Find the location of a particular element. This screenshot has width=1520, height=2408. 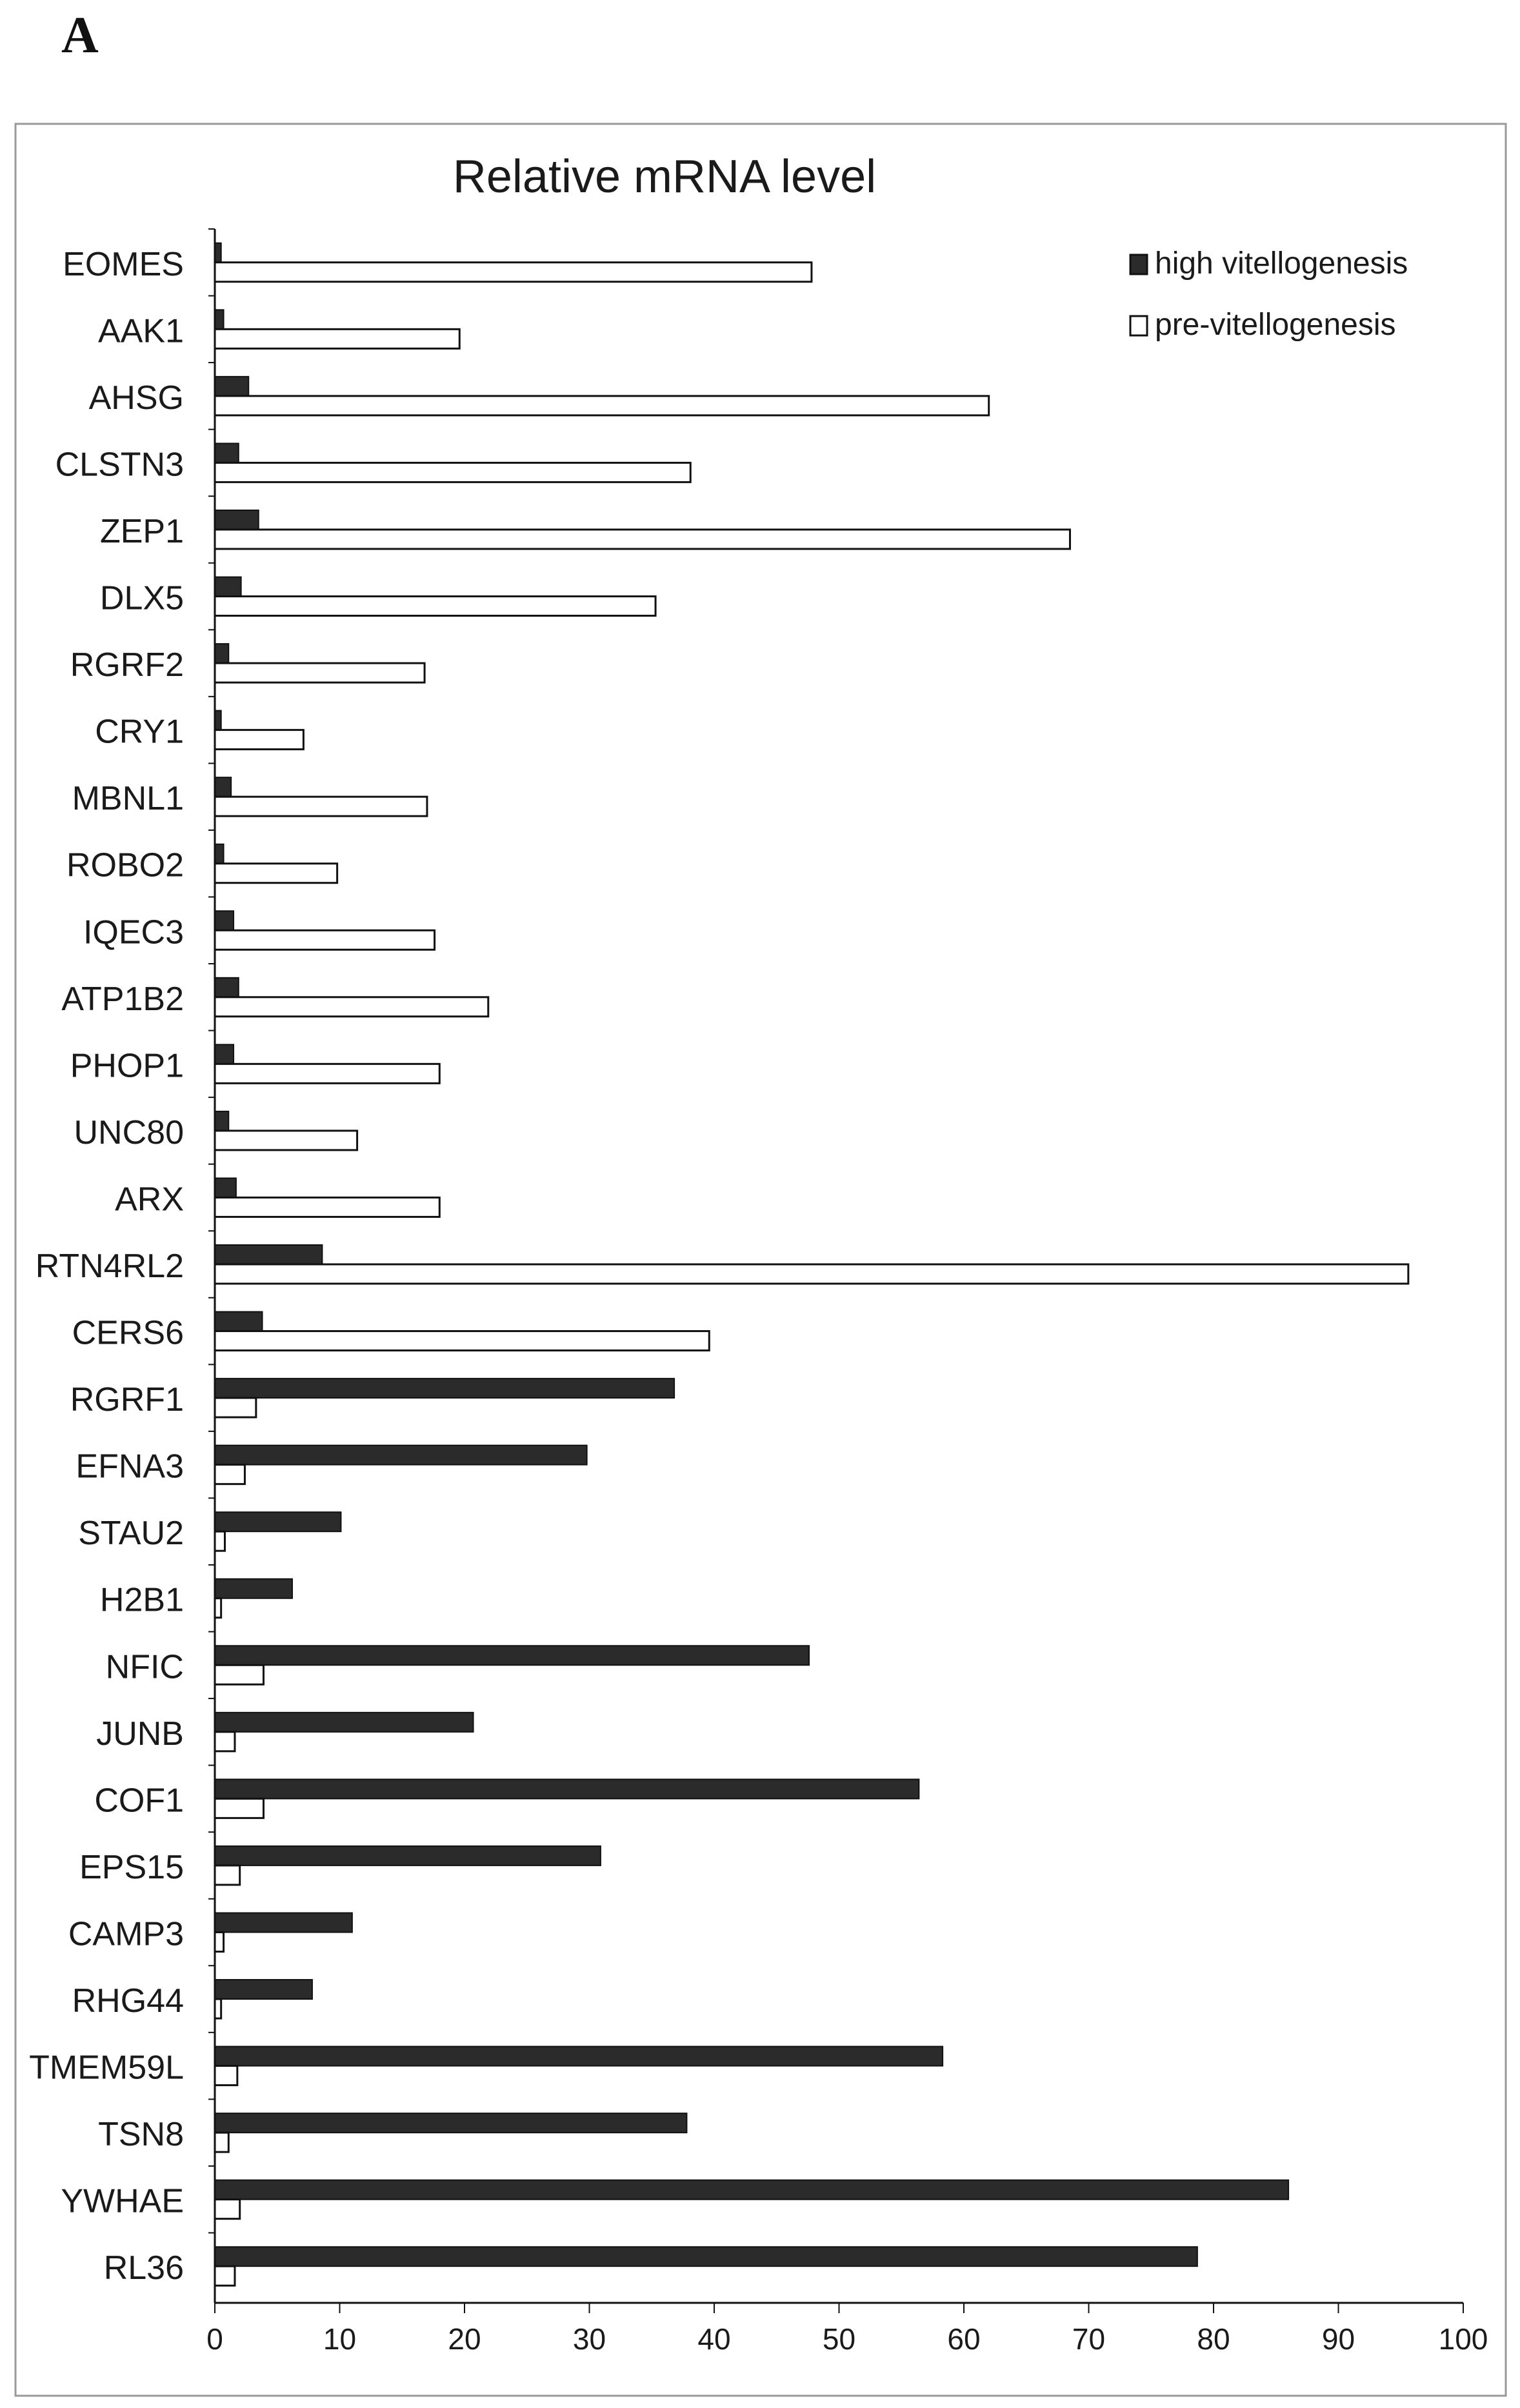

category-label: RL36 is located at coordinates (144, 2268).